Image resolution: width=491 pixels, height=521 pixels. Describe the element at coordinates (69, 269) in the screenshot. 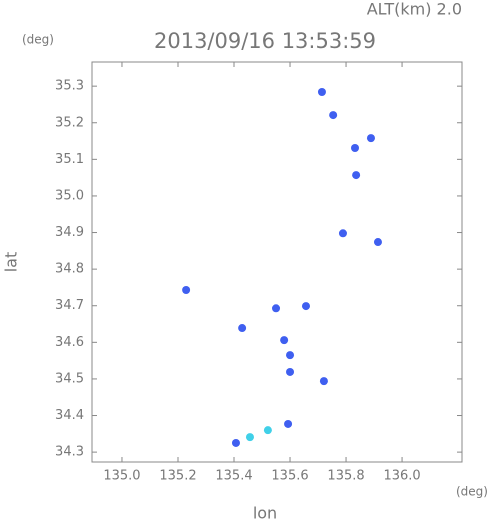

I see `y-tick-label: 34.8` at that location.